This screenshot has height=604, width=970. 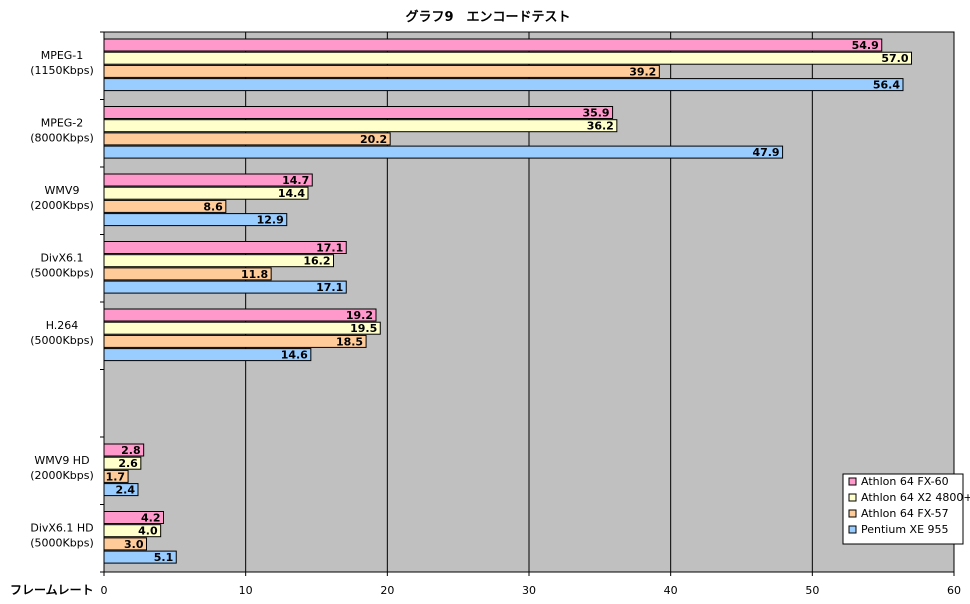 What do you see at coordinates (905, 529) in the screenshot?
I see `legend-entry: Pentium XE 955` at bounding box center [905, 529].